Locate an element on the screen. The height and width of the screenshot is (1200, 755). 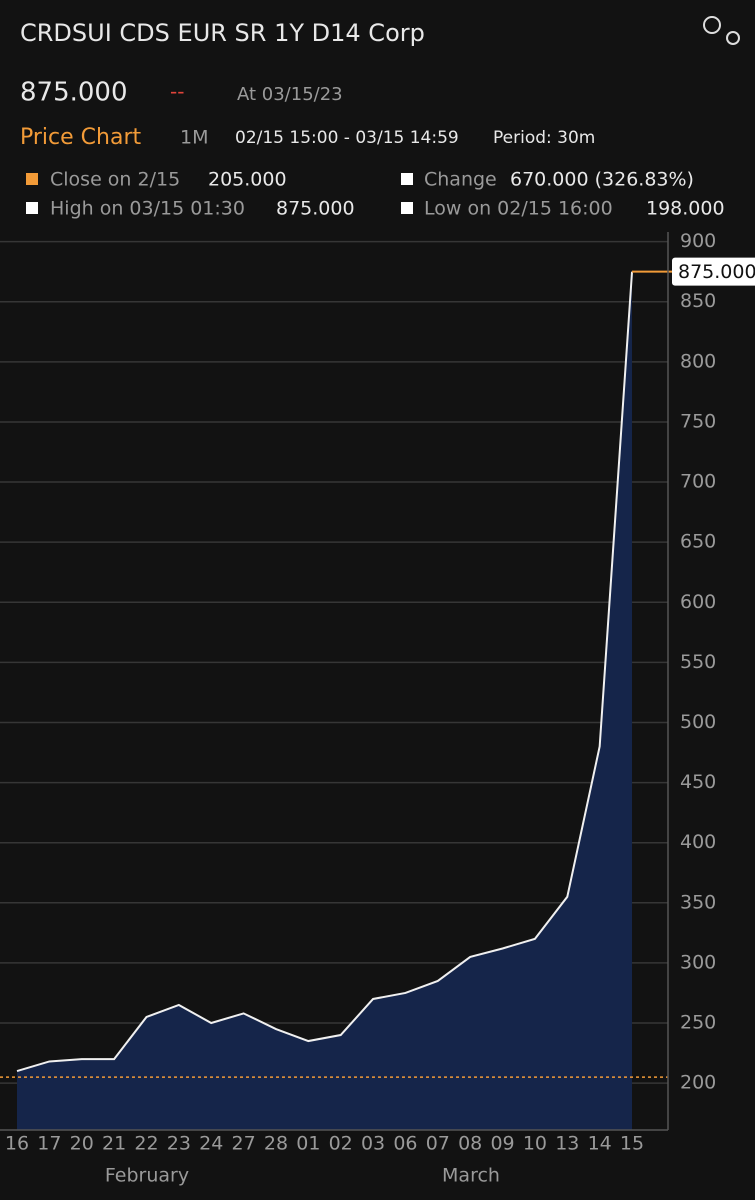
x-tick-label: 27 is located at coordinates (243, 1144).